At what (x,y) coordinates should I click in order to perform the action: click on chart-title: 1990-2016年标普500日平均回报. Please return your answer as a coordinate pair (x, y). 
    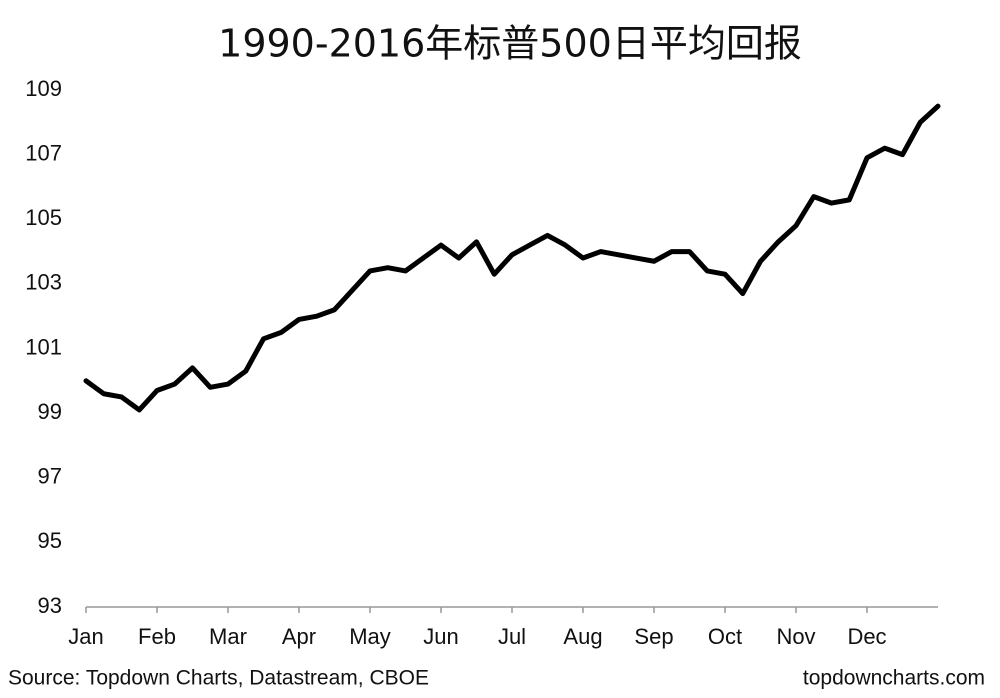
    Looking at the image, I should click on (510, 44).